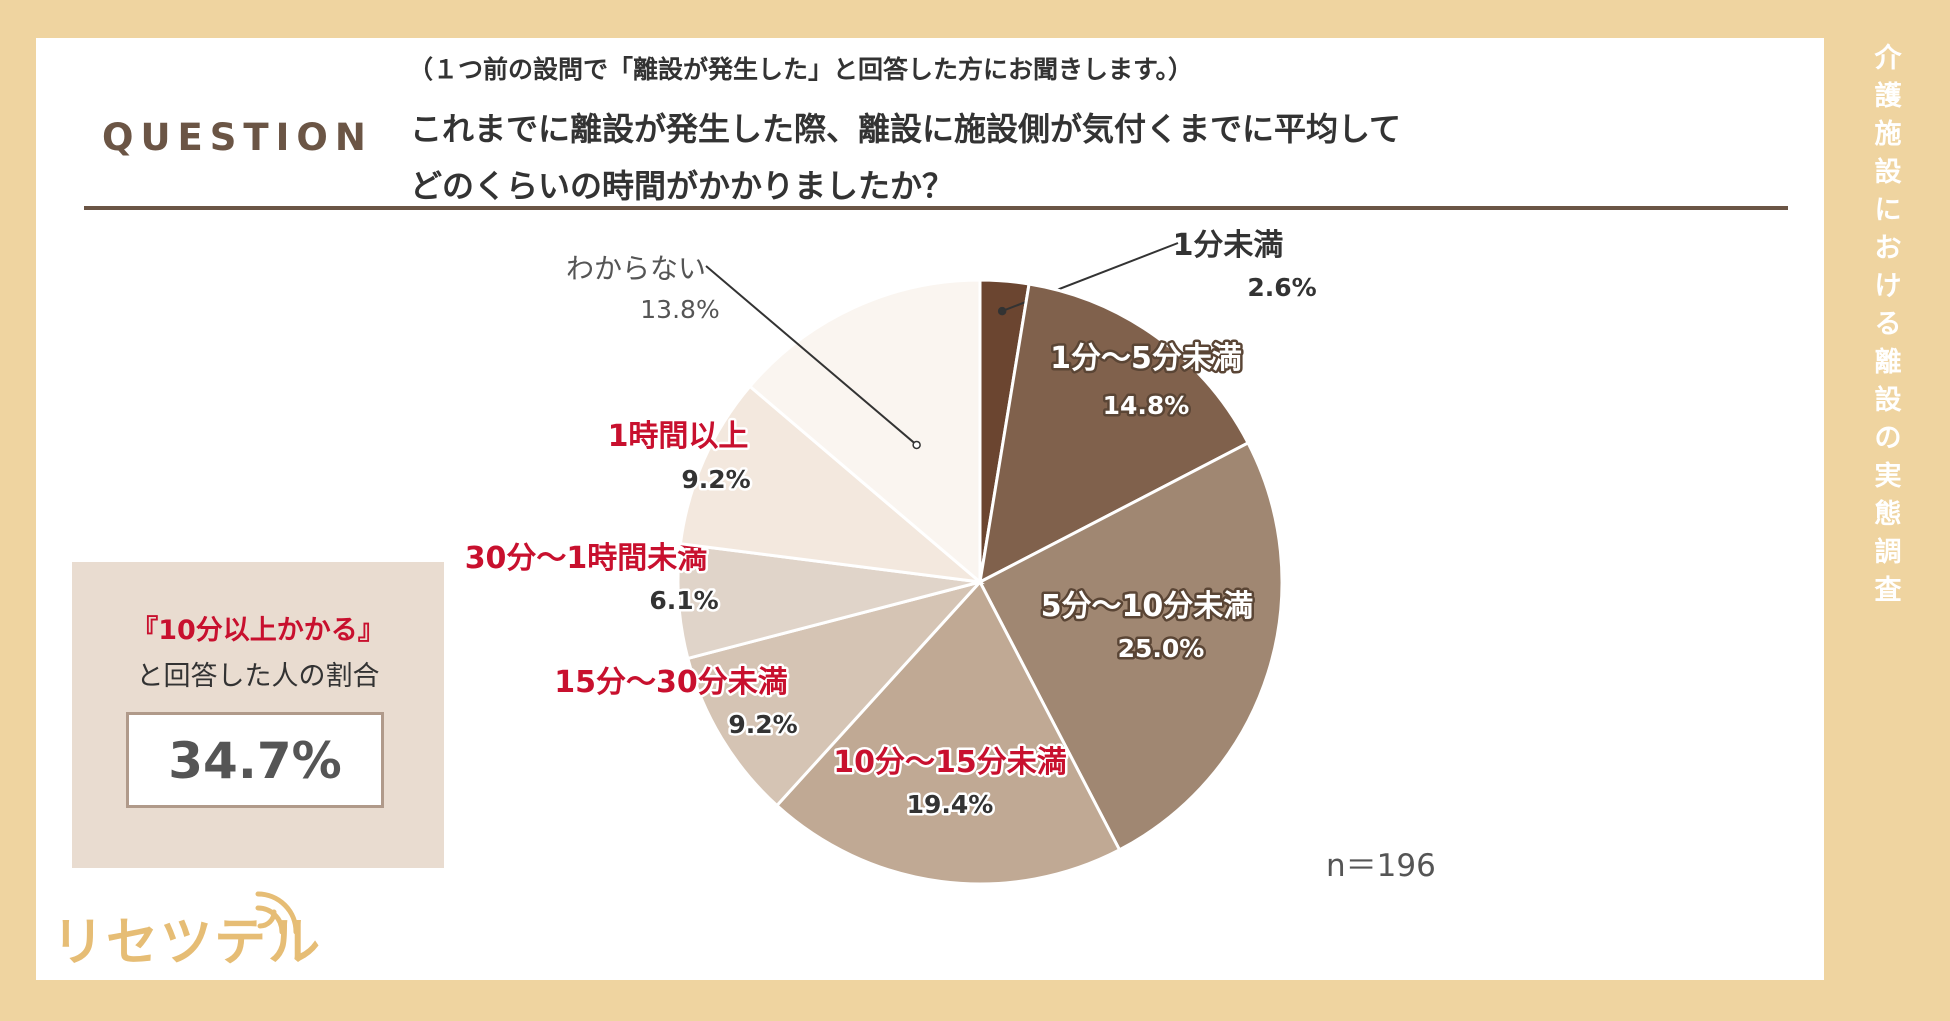 The height and width of the screenshot is (1021, 1950). Describe the element at coordinates (258, 676) in the screenshot. I see `summary-caption: と回答した人の割合` at that location.